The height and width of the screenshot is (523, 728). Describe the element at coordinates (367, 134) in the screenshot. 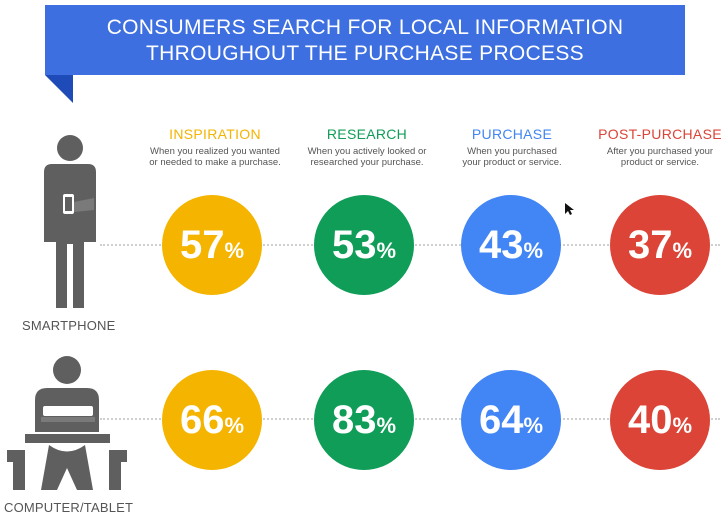

I see `stage-title: RESEARCH` at that location.